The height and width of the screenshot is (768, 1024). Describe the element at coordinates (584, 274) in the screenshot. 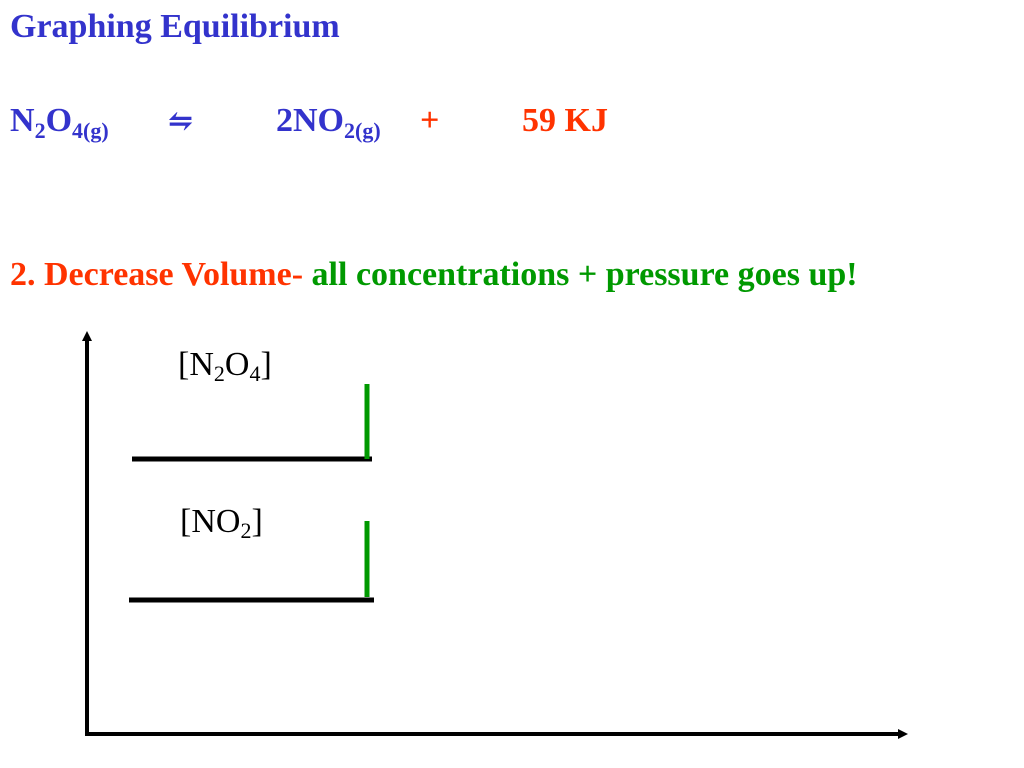

I see `change-effect: all concentrations + pressure goes up!` at that location.